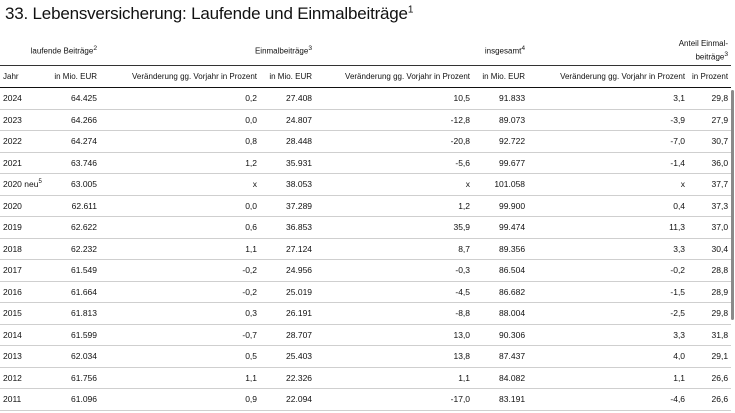 This screenshot has width=735, height=413. I want to click on cell-d: 10,5, so click(394, 98).